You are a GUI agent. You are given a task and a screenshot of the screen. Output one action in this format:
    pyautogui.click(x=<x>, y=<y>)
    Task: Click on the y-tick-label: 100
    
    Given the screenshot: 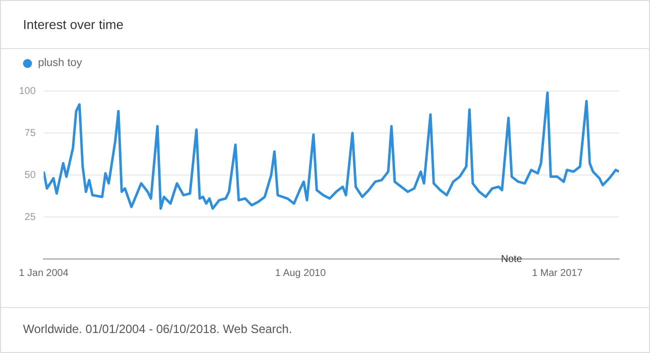 What is the action you would take?
    pyautogui.click(x=27, y=91)
    